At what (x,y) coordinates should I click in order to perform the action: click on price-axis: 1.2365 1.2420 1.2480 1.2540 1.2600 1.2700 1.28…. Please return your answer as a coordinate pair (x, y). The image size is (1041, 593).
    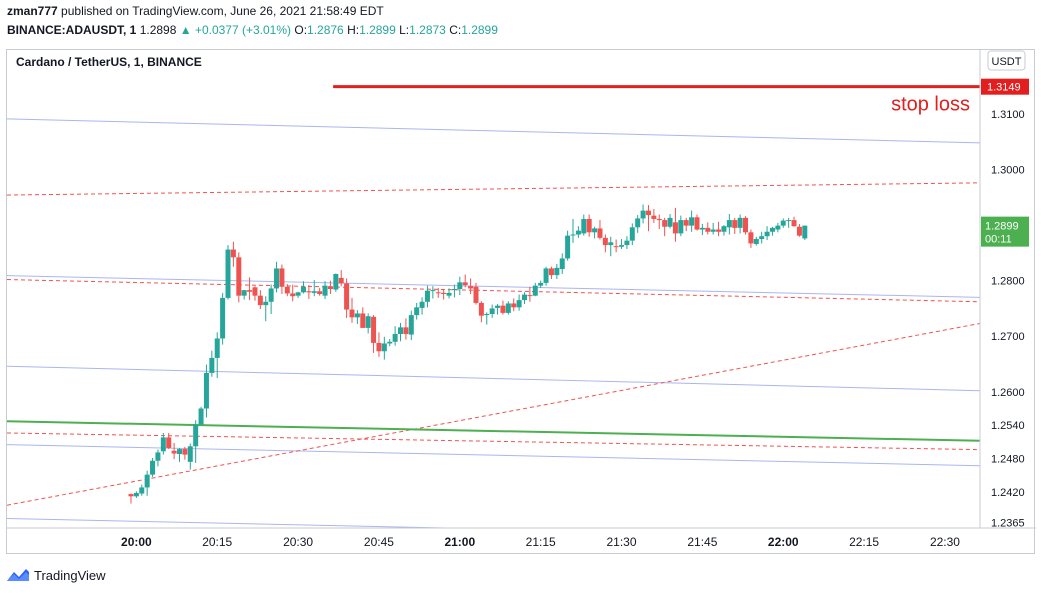
    Looking at the image, I should click on (1005, 304).